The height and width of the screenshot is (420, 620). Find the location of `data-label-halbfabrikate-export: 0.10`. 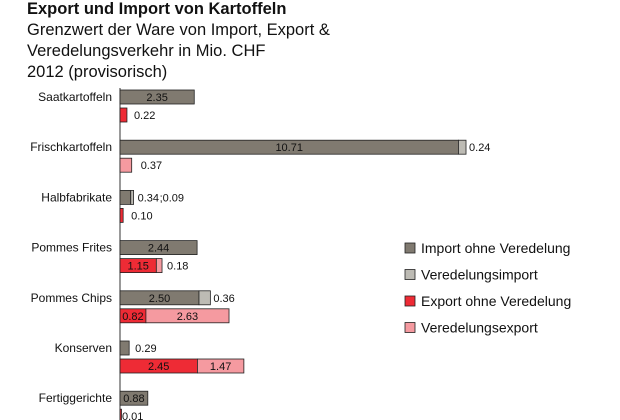

data-label-halbfabrikate-export: 0.10 is located at coordinates (141, 216).